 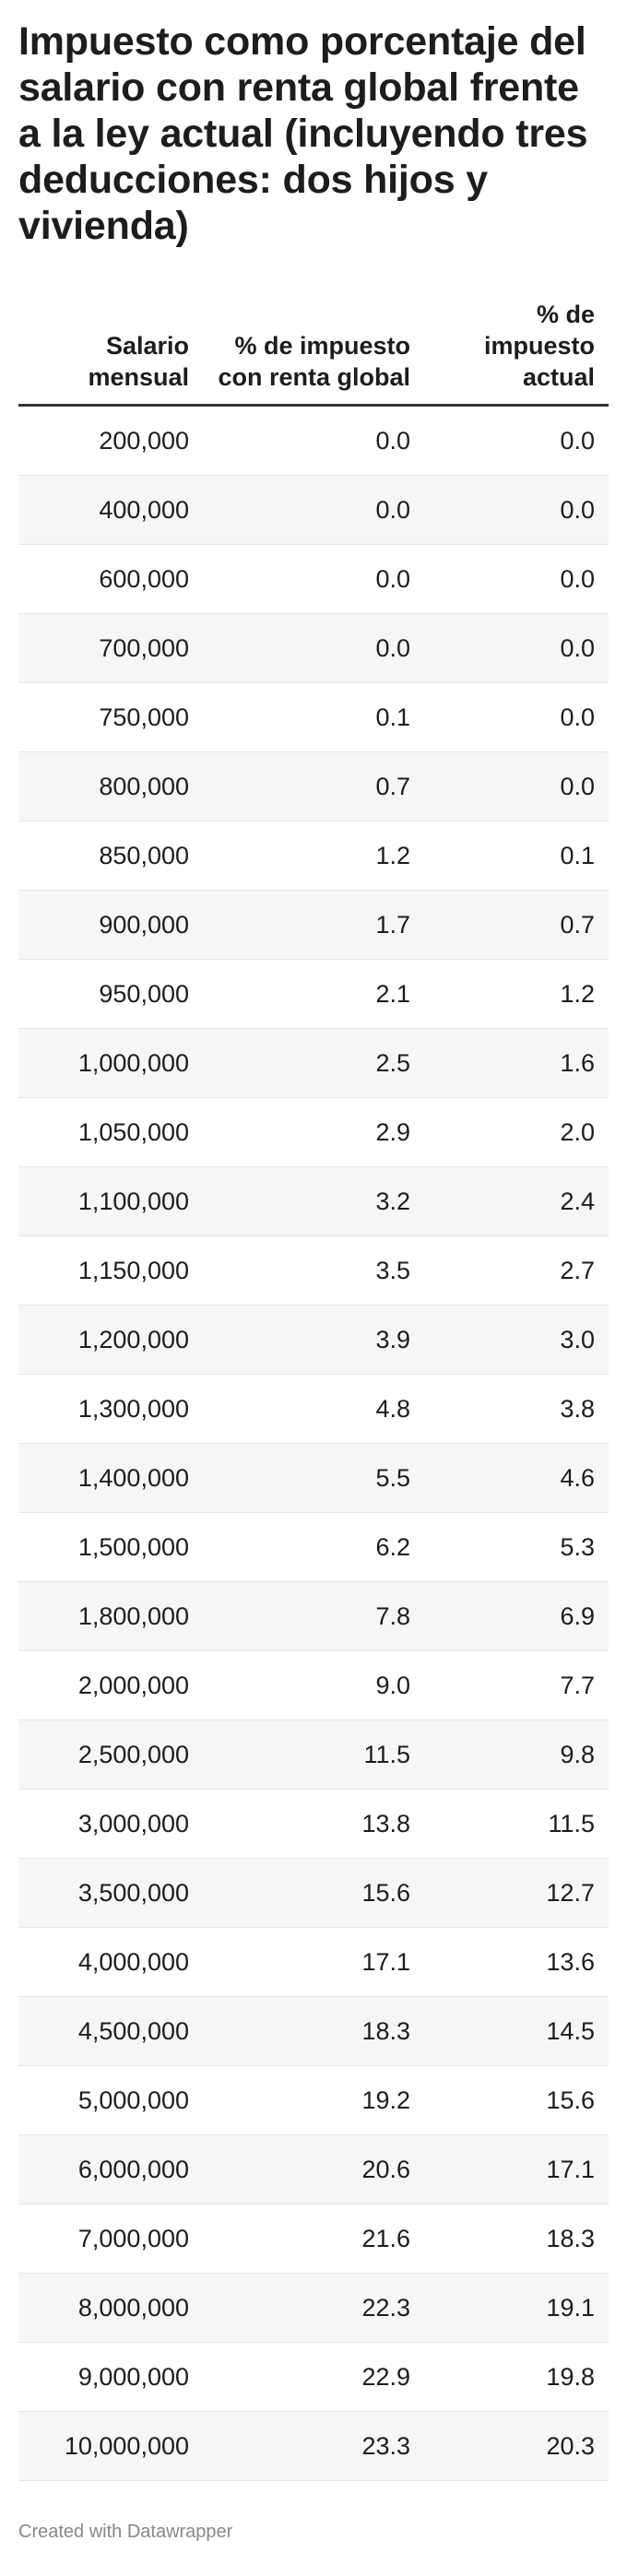 I want to click on cell-global-tax: 23.3, so click(x=313, y=2446).